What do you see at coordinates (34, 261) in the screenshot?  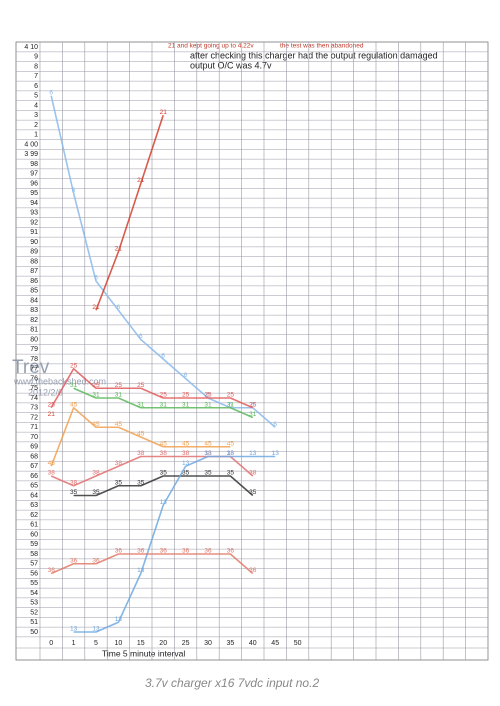 I see `y-tick-label: 88` at bounding box center [34, 261].